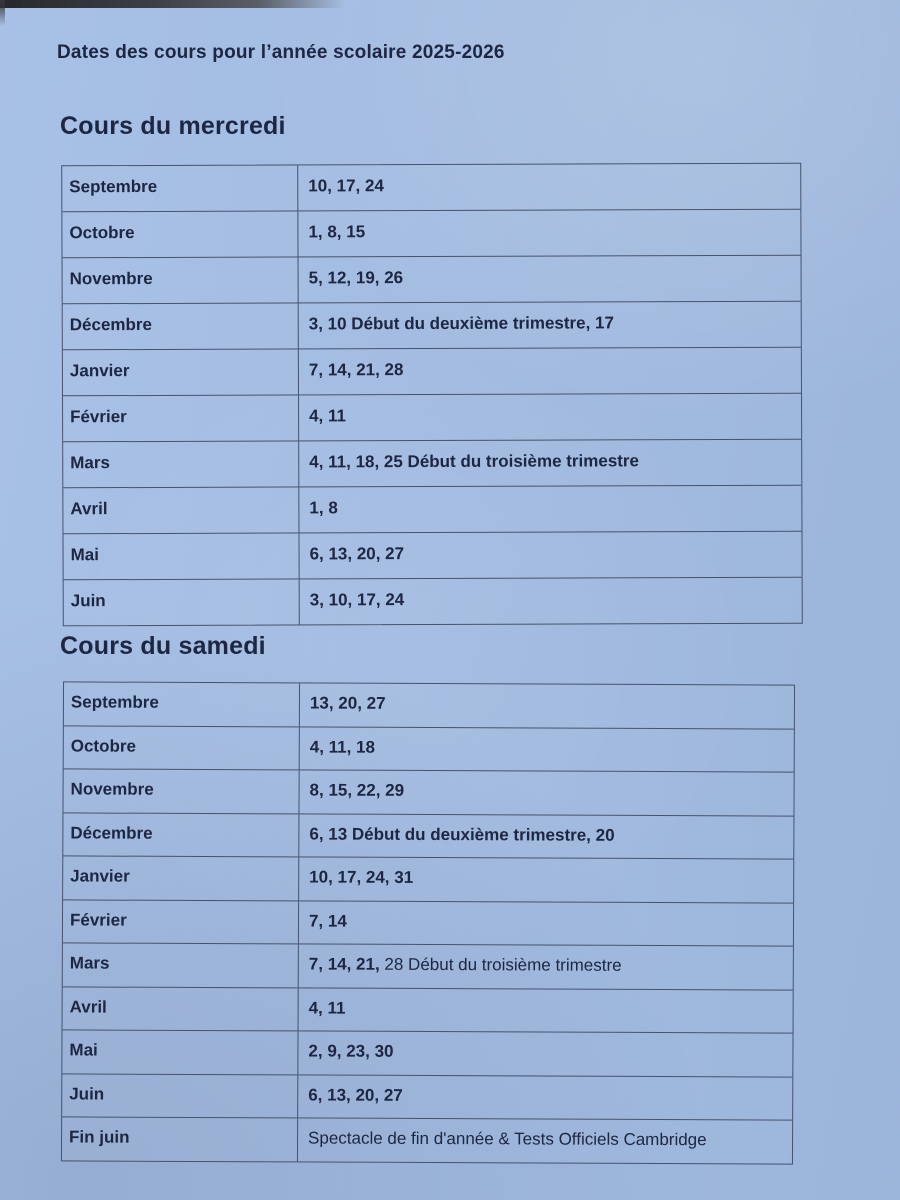 This screenshot has height=1200, width=900. What do you see at coordinates (163, 646) in the screenshot?
I see `section-heading-samedi: Cours du samedi` at bounding box center [163, 646].